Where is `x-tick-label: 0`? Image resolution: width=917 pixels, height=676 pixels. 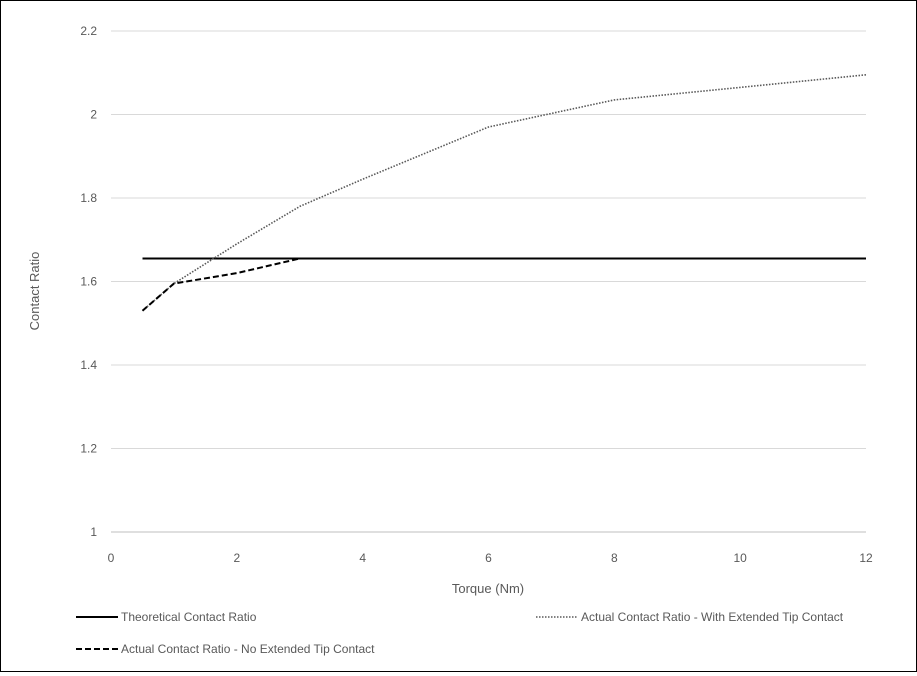 x-tick-label: 0 is located at coordinates (111, 558).